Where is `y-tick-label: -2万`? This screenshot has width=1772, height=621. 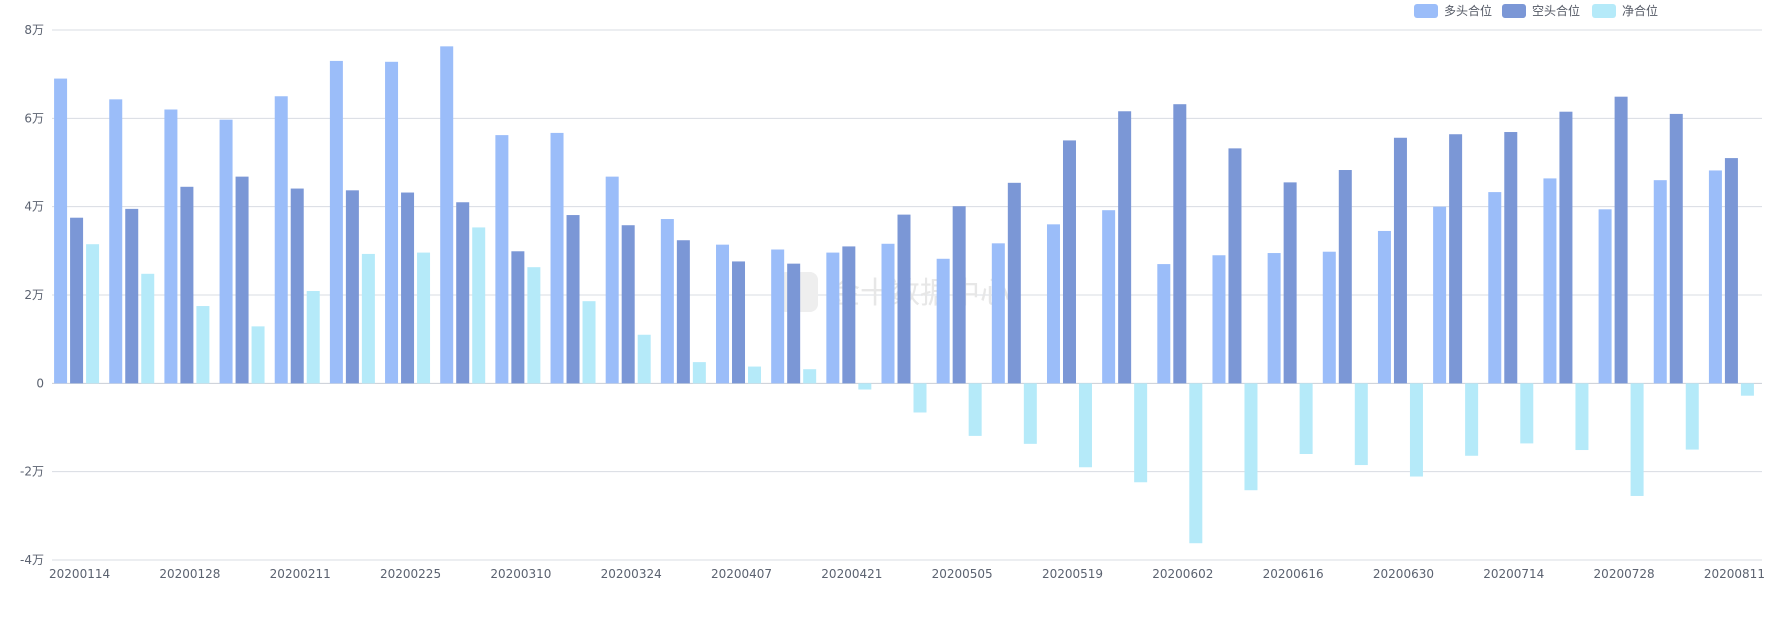 y-tick-label: -2万 is located at coordinates (32, 472).